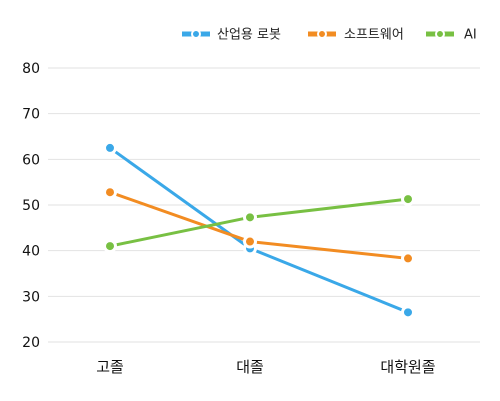 Image resolution: width=500 pixels, height=401 pixels. I want to click on x-category-label: 대졸, so click(250, 367).